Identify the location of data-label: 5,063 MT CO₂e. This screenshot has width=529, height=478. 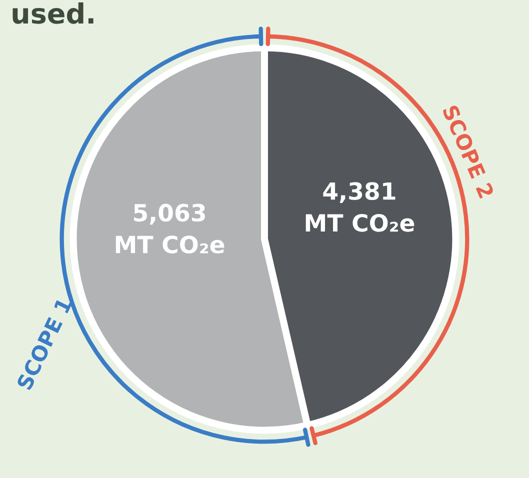
(170, 229).